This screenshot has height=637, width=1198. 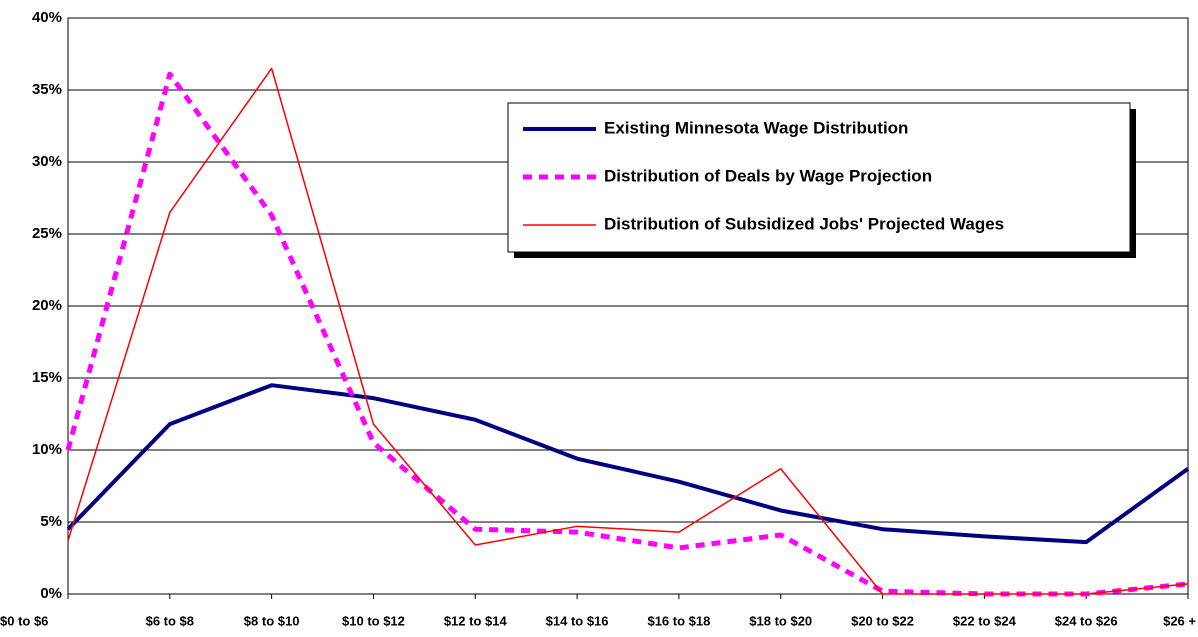 What do you see at coordinates (47, 161) in the screenshot?
I see `y-tick-label: 30%` at bounding box center [47, 161].